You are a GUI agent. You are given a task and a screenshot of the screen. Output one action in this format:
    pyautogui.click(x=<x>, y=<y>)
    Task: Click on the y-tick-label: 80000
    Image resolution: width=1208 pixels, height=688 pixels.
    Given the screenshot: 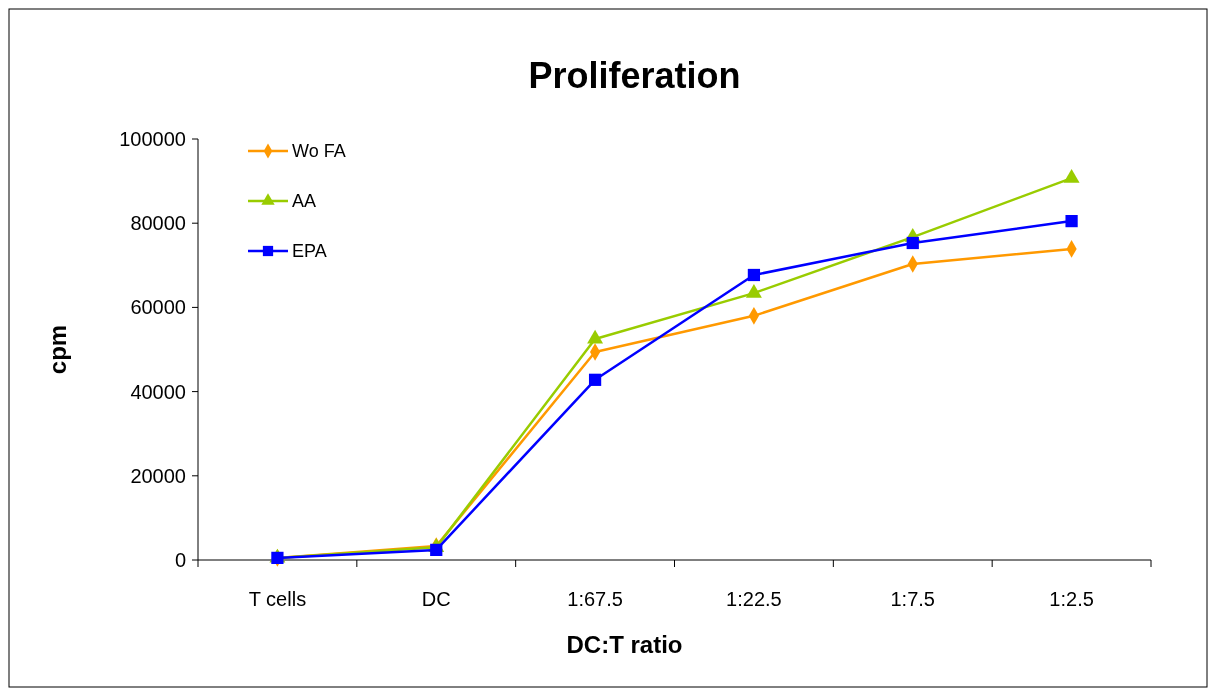 What is the action you would take?
    pyautogui.click(x=158, y=223)
    